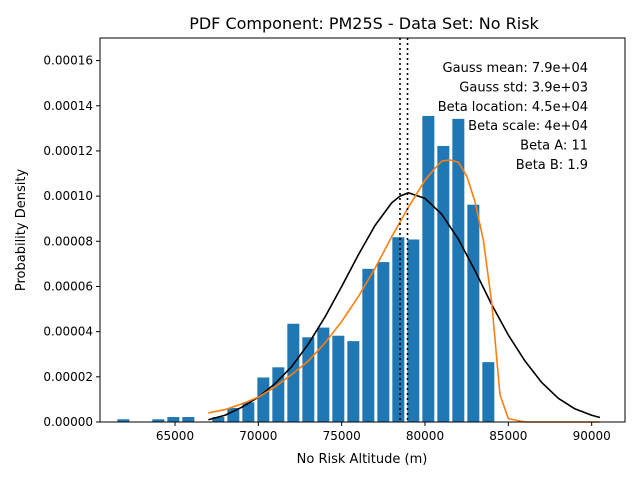 Image resolution: width=640 pixels, height=480 pixels. I want to click on x-tick-label: 70000, so click(258, 436).